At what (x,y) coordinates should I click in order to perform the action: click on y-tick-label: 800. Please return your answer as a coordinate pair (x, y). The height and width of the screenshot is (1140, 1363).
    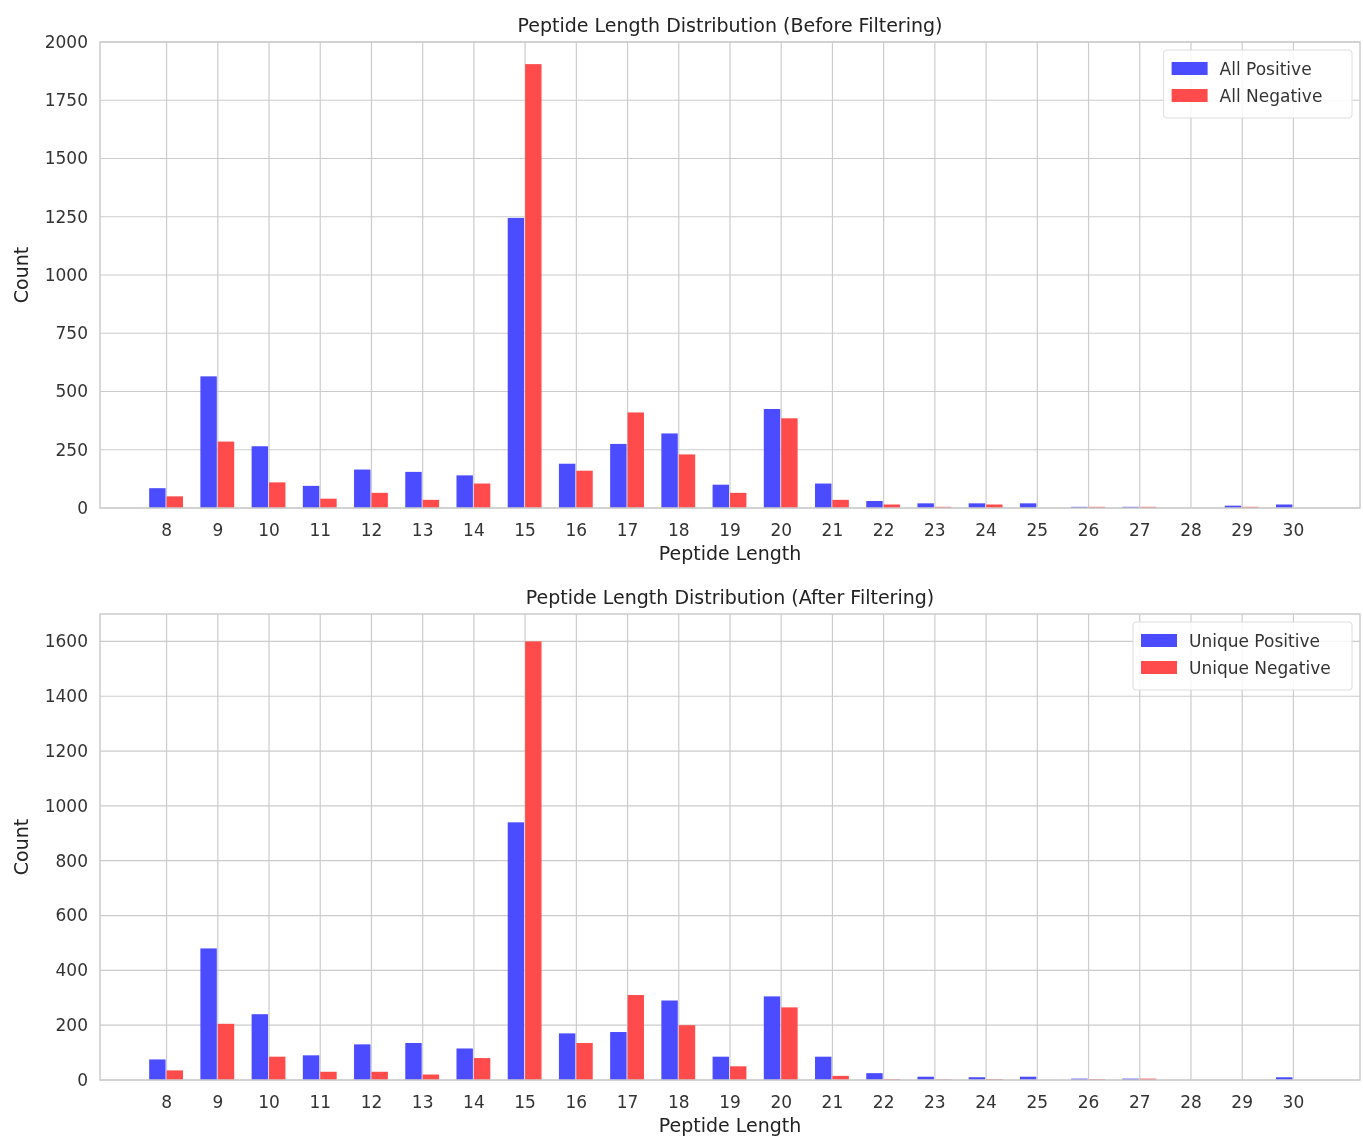
    Looking at the image, I should click on (71, 860).